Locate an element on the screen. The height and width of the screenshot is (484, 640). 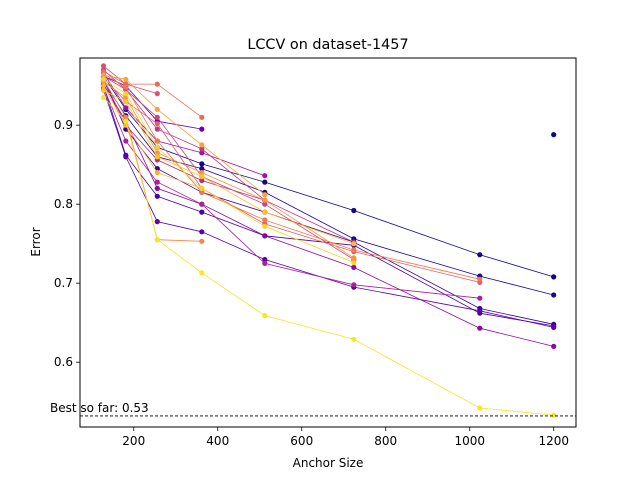
y-tick-label: 0.9 is located at coordinates (63, 125).